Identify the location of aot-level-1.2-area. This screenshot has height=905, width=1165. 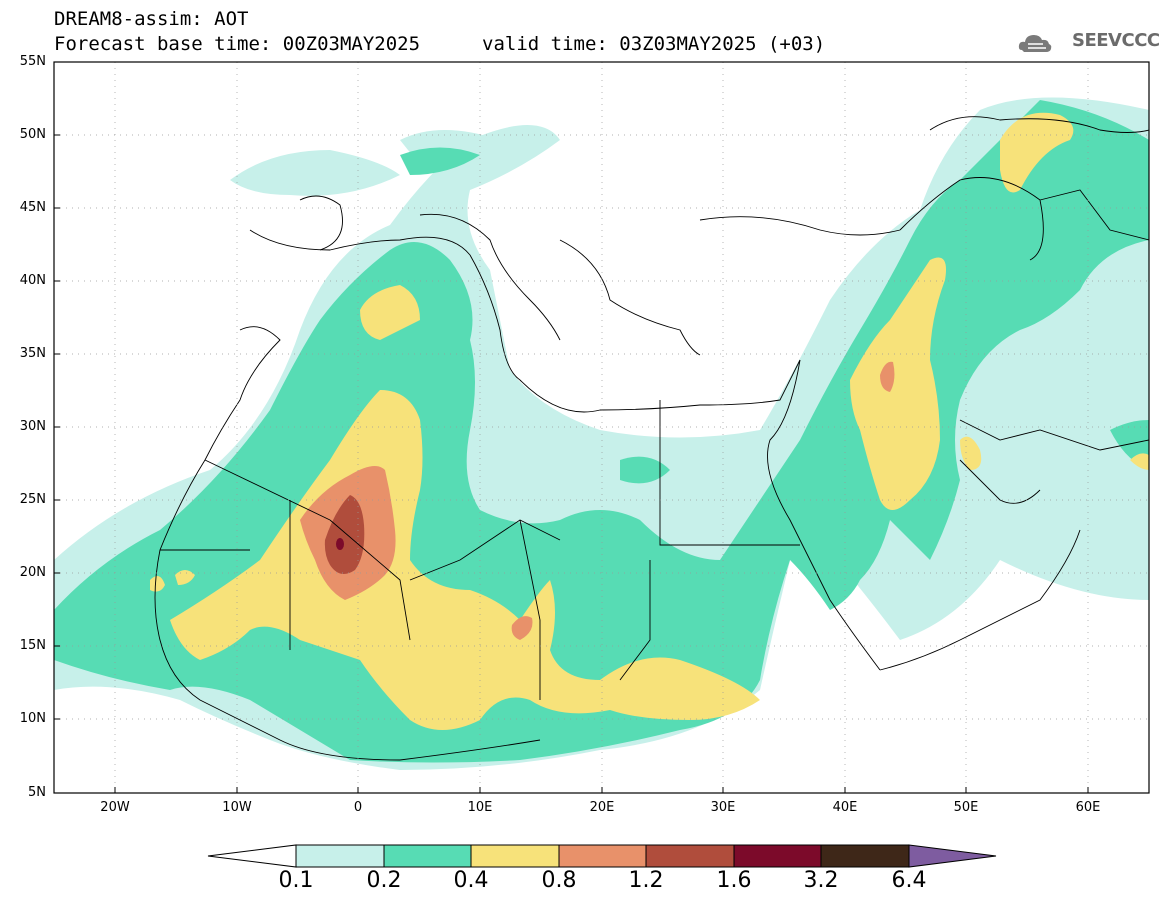
(344, 534).